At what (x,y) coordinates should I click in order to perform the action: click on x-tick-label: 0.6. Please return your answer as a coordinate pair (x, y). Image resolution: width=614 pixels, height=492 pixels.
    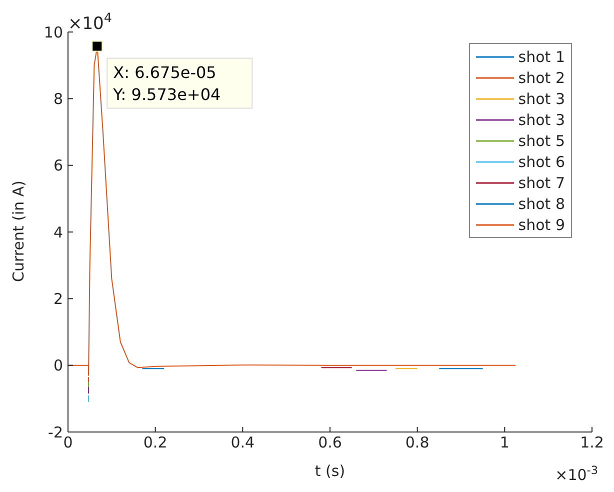
    Looking at the image, I should click on (330, 443).